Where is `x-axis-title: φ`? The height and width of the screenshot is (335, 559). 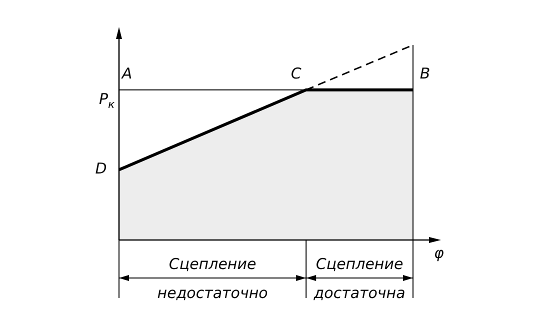
x-axis-title: φ is located at coordinates (439, 253).